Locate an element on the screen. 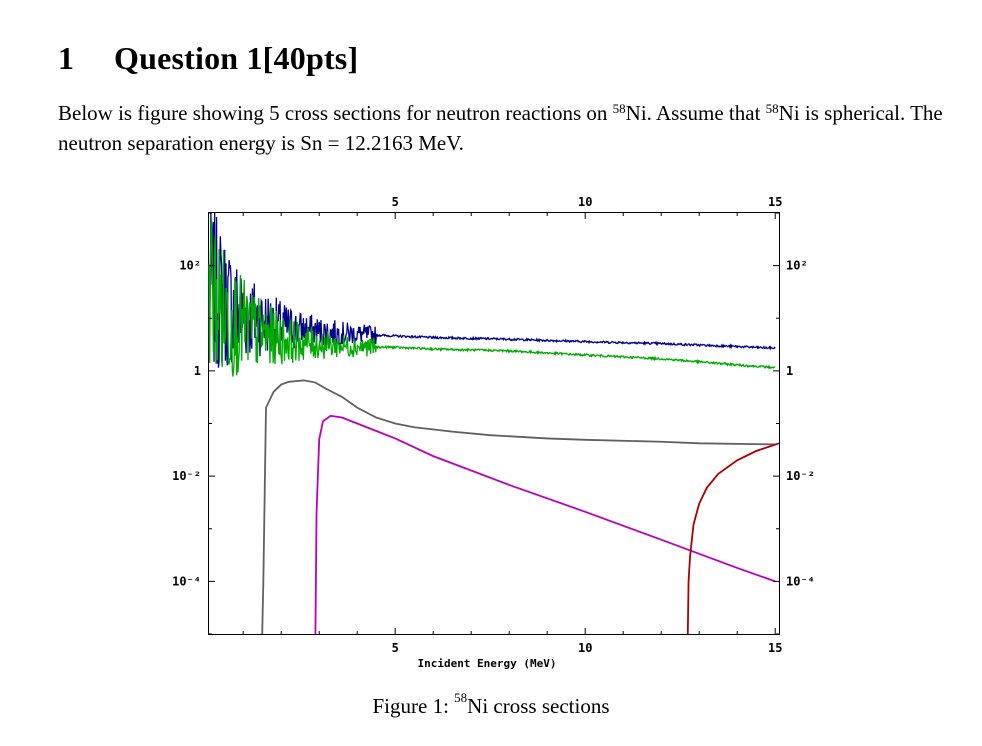 Image resolution: width=982 pixels, height=746 pixels. y-tick-label-left: 10⁻² is located at coordinates (186, 476).